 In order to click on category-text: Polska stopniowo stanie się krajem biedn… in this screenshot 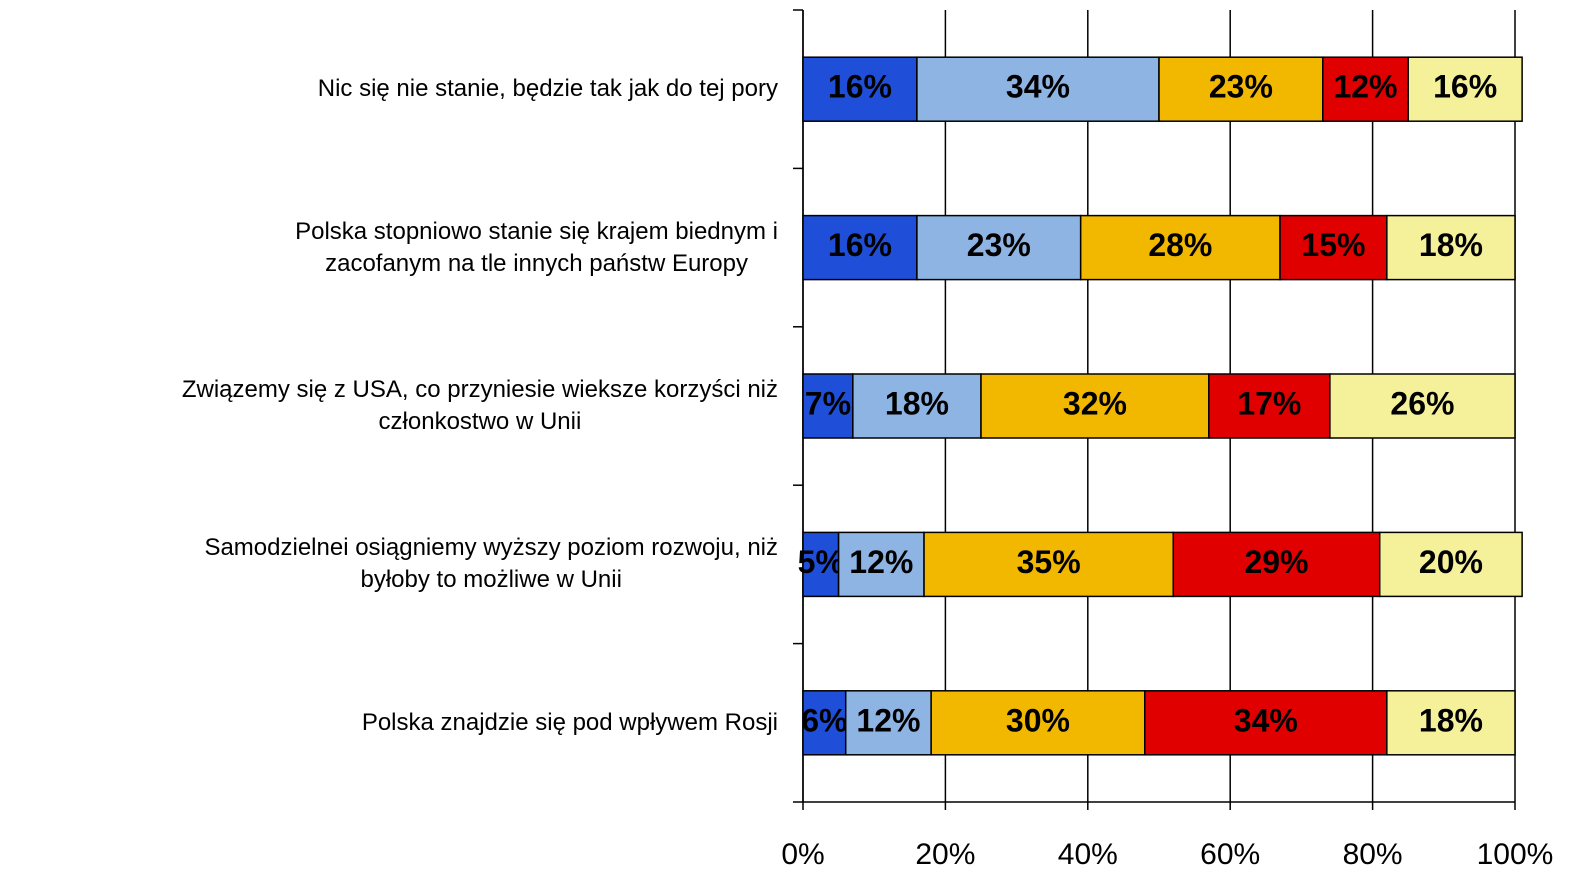, I will do `click(536, 247)`.